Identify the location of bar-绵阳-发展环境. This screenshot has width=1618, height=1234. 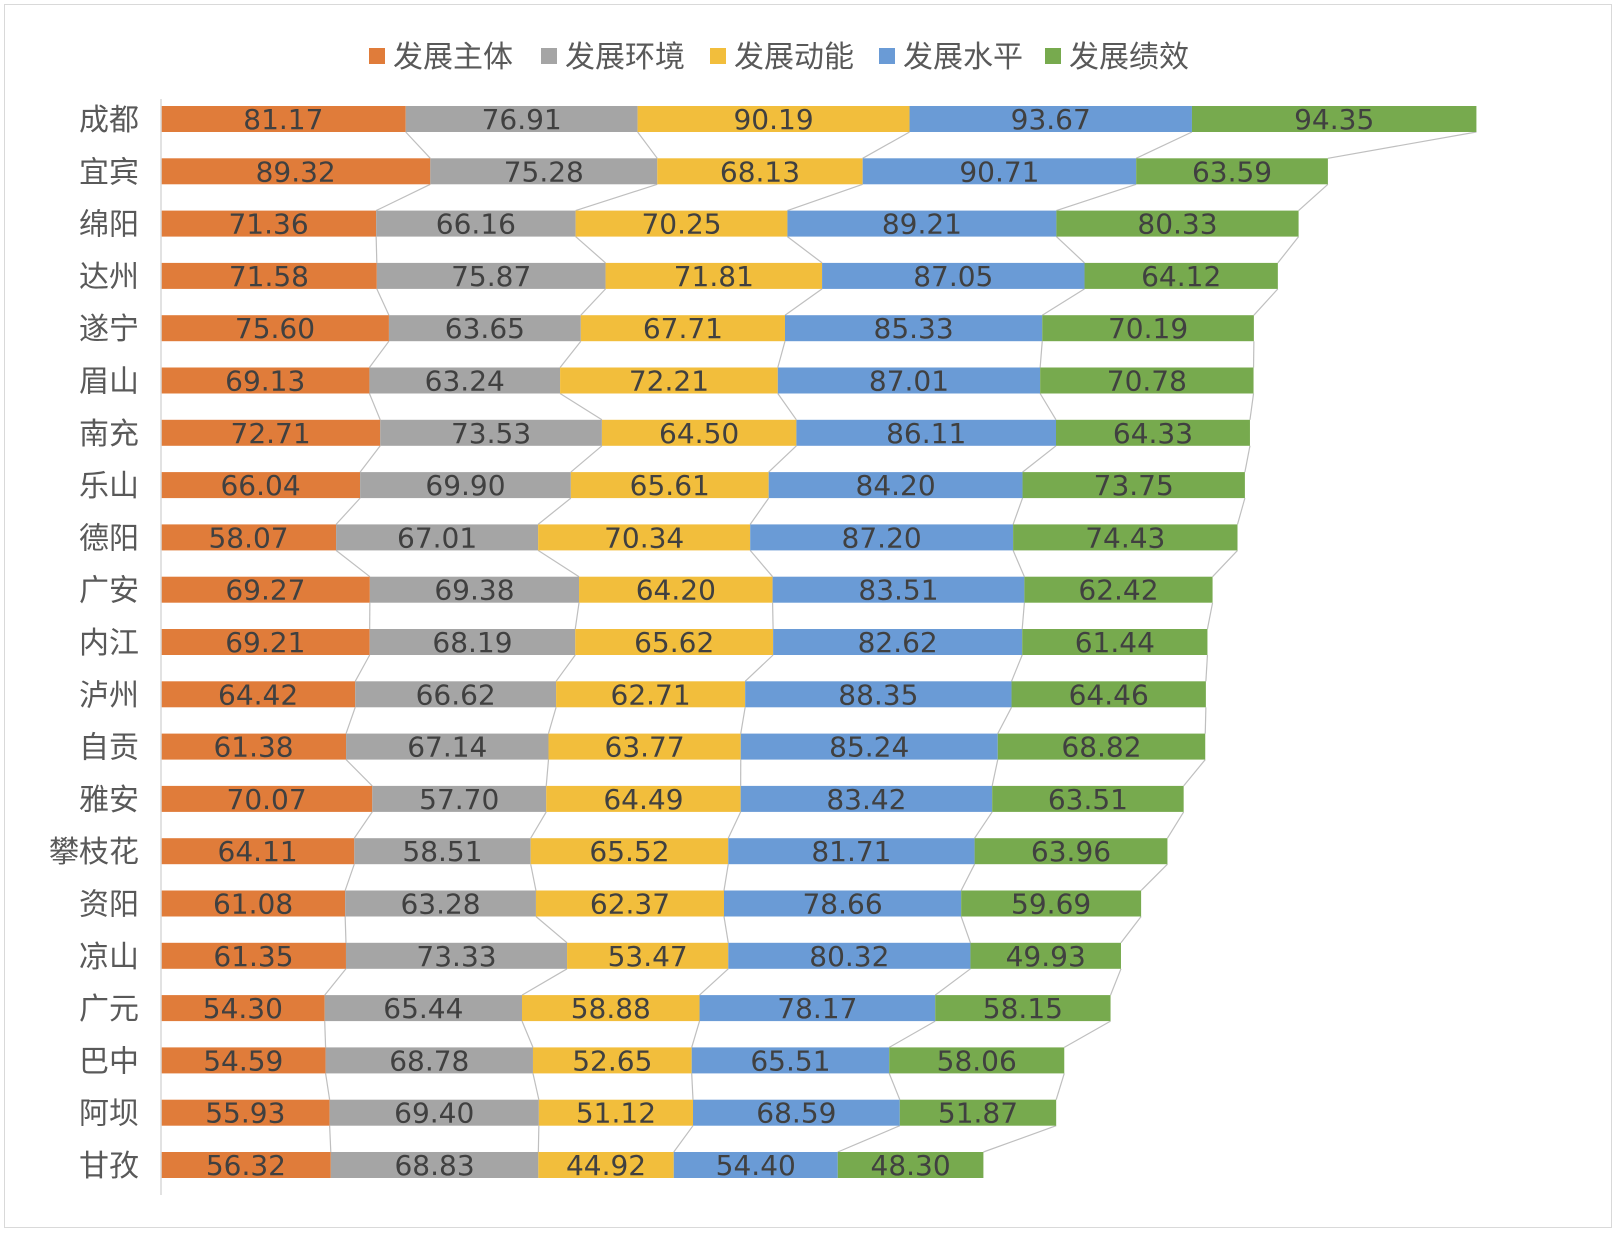
(476, 223).